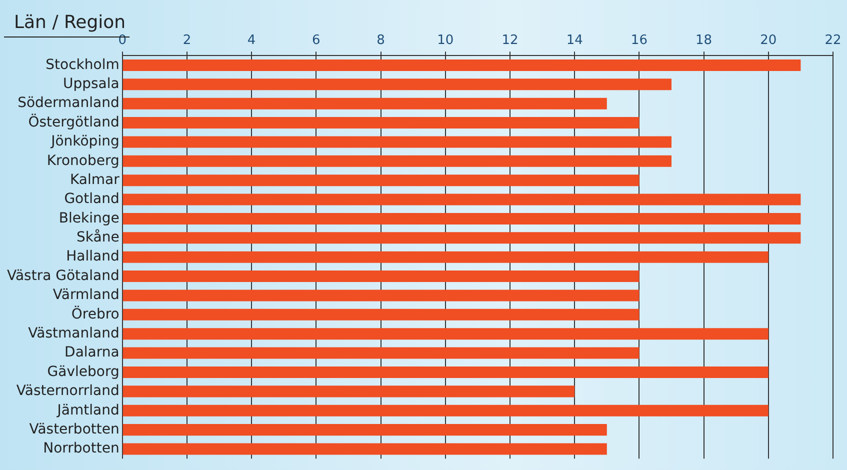  What do you see at coordinates (704, 40) in the screenshot?
I see `x-tick-label: 18` at bounding box center [704, 40].